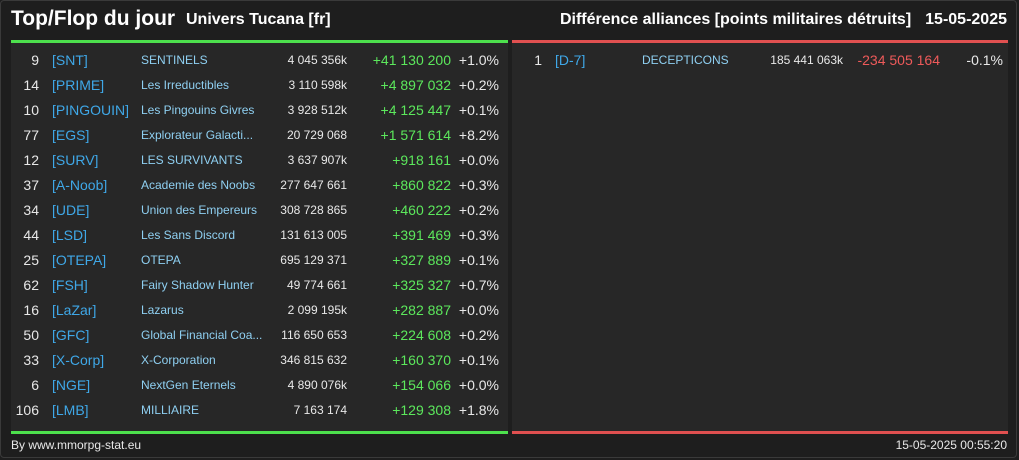 This screenshot has width=1019, height=460. What do you see at coordinates (421, 310) in the screenshot?
I see `alliance-diff: +282 887` at bounding box center [421, 310].